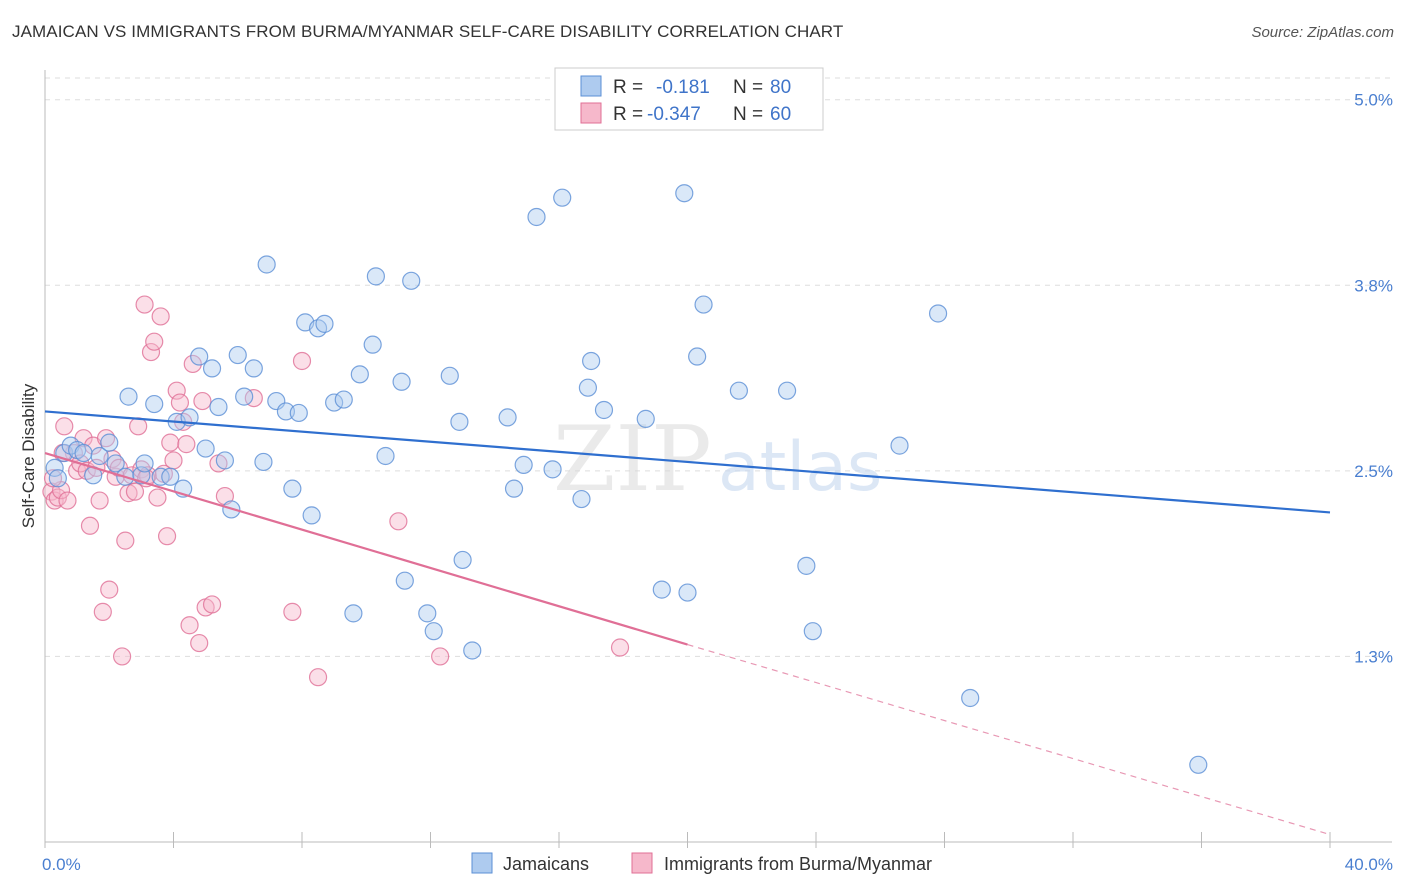 Image resolution: width=1406 pixels, height=892 pixels. I want to click on bottom-legend-swatch-blue, so click(482, 863).